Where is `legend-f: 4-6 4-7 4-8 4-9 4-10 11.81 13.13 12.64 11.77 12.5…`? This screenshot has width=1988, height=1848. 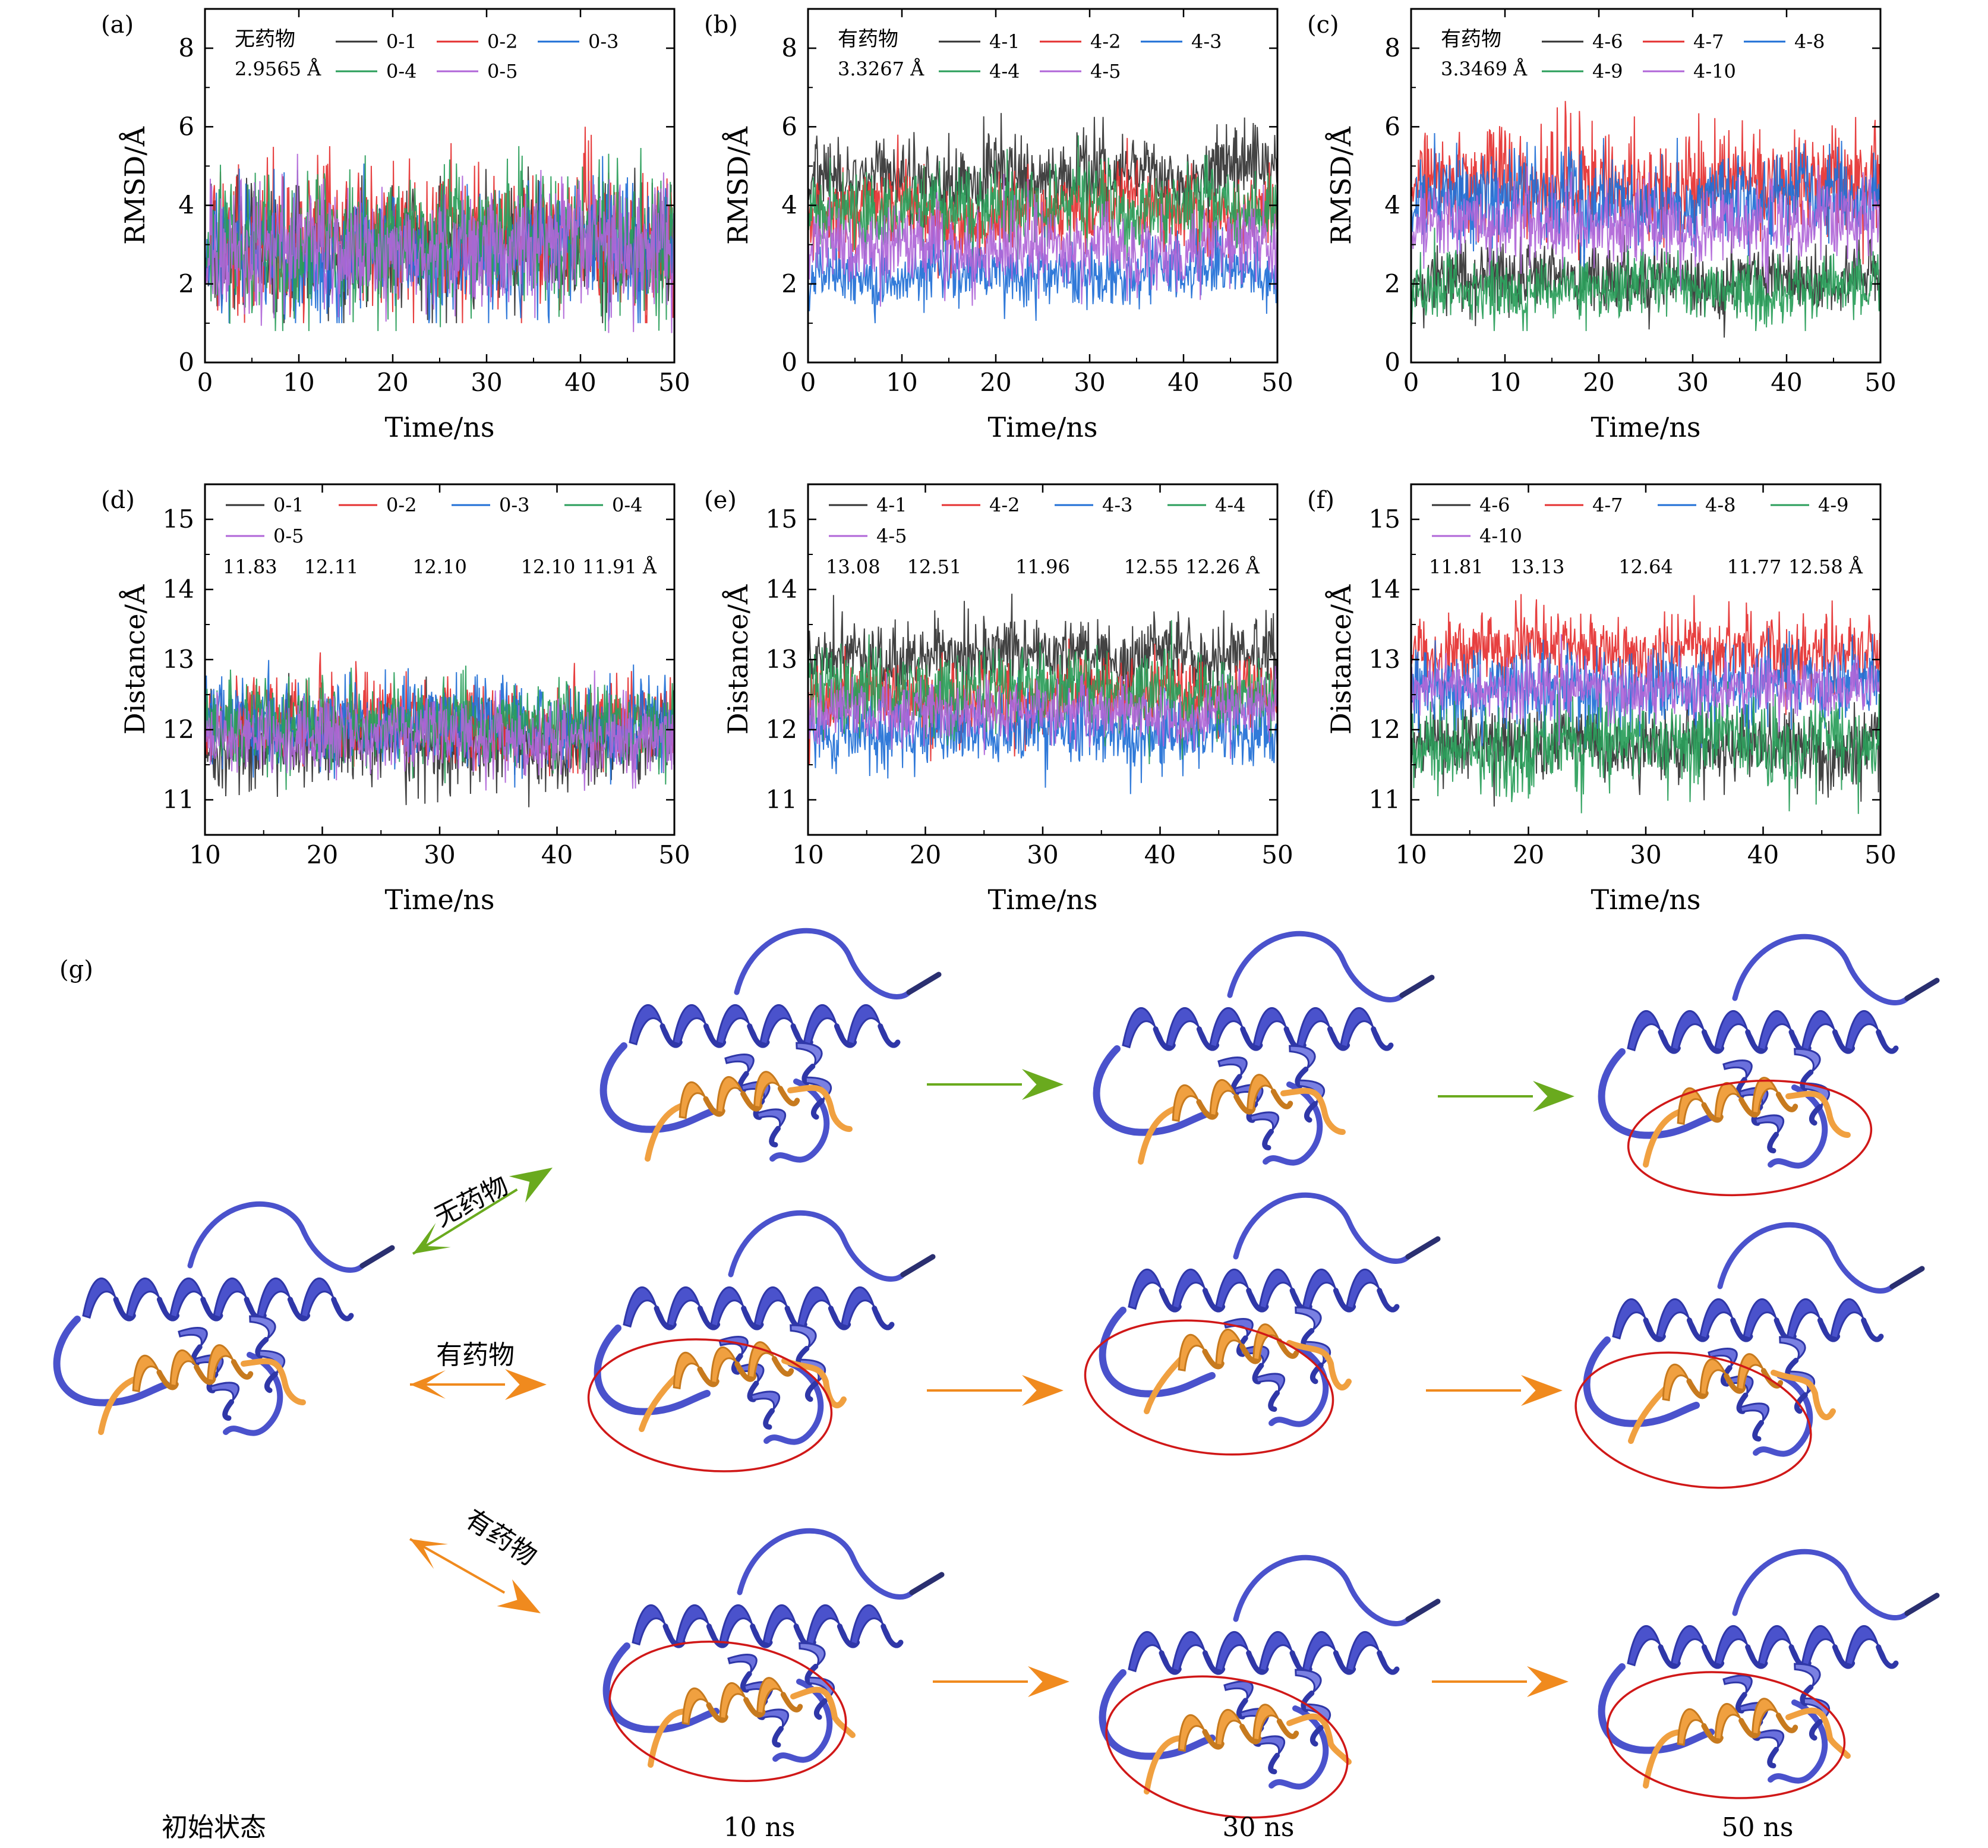
legend-f: 4-6 4-7 4-8 4-9 4-10 11.81 13.13 12.64 11.77 12.5… is located at coordinates (1646, 536).